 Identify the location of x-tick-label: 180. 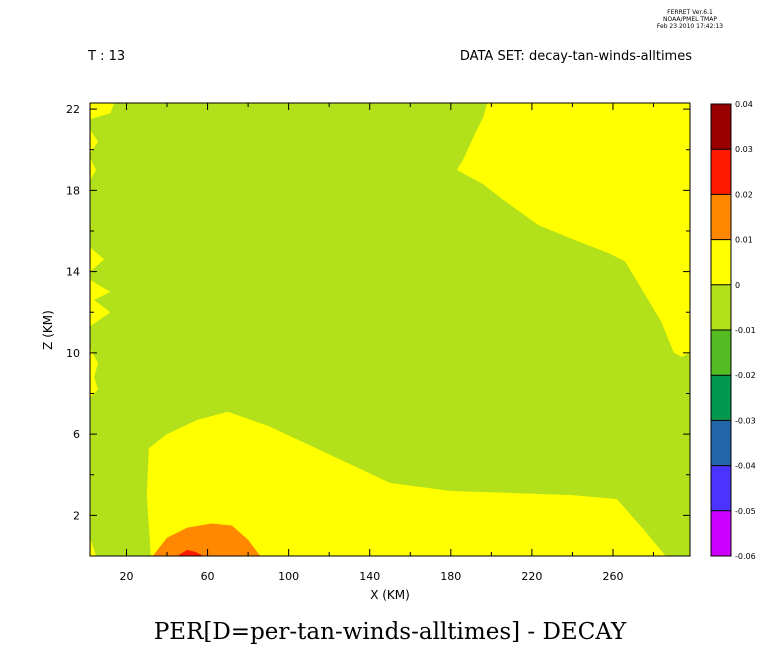
(450, 576).